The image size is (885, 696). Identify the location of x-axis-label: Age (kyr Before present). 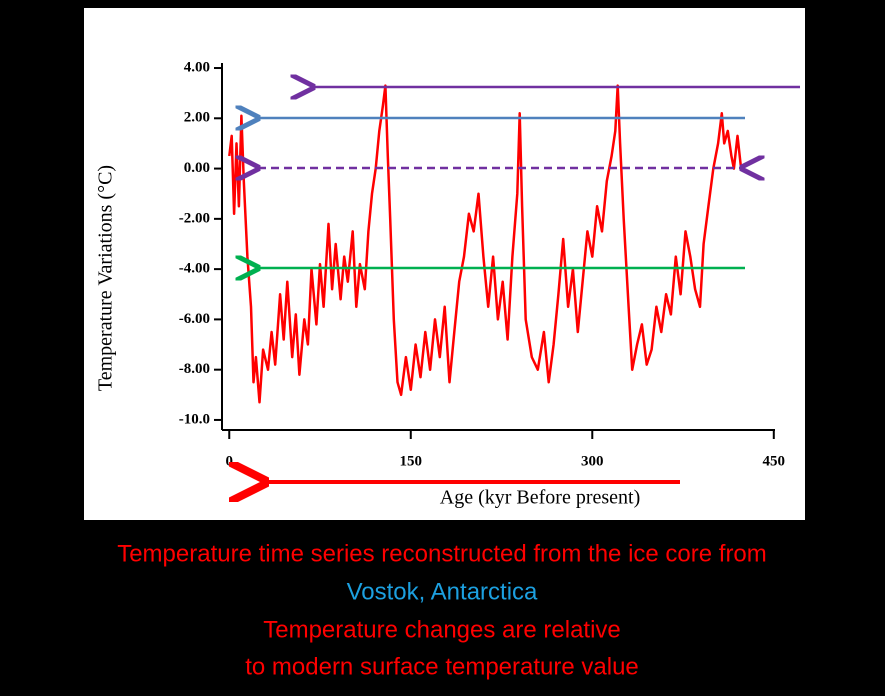
(540, 498).